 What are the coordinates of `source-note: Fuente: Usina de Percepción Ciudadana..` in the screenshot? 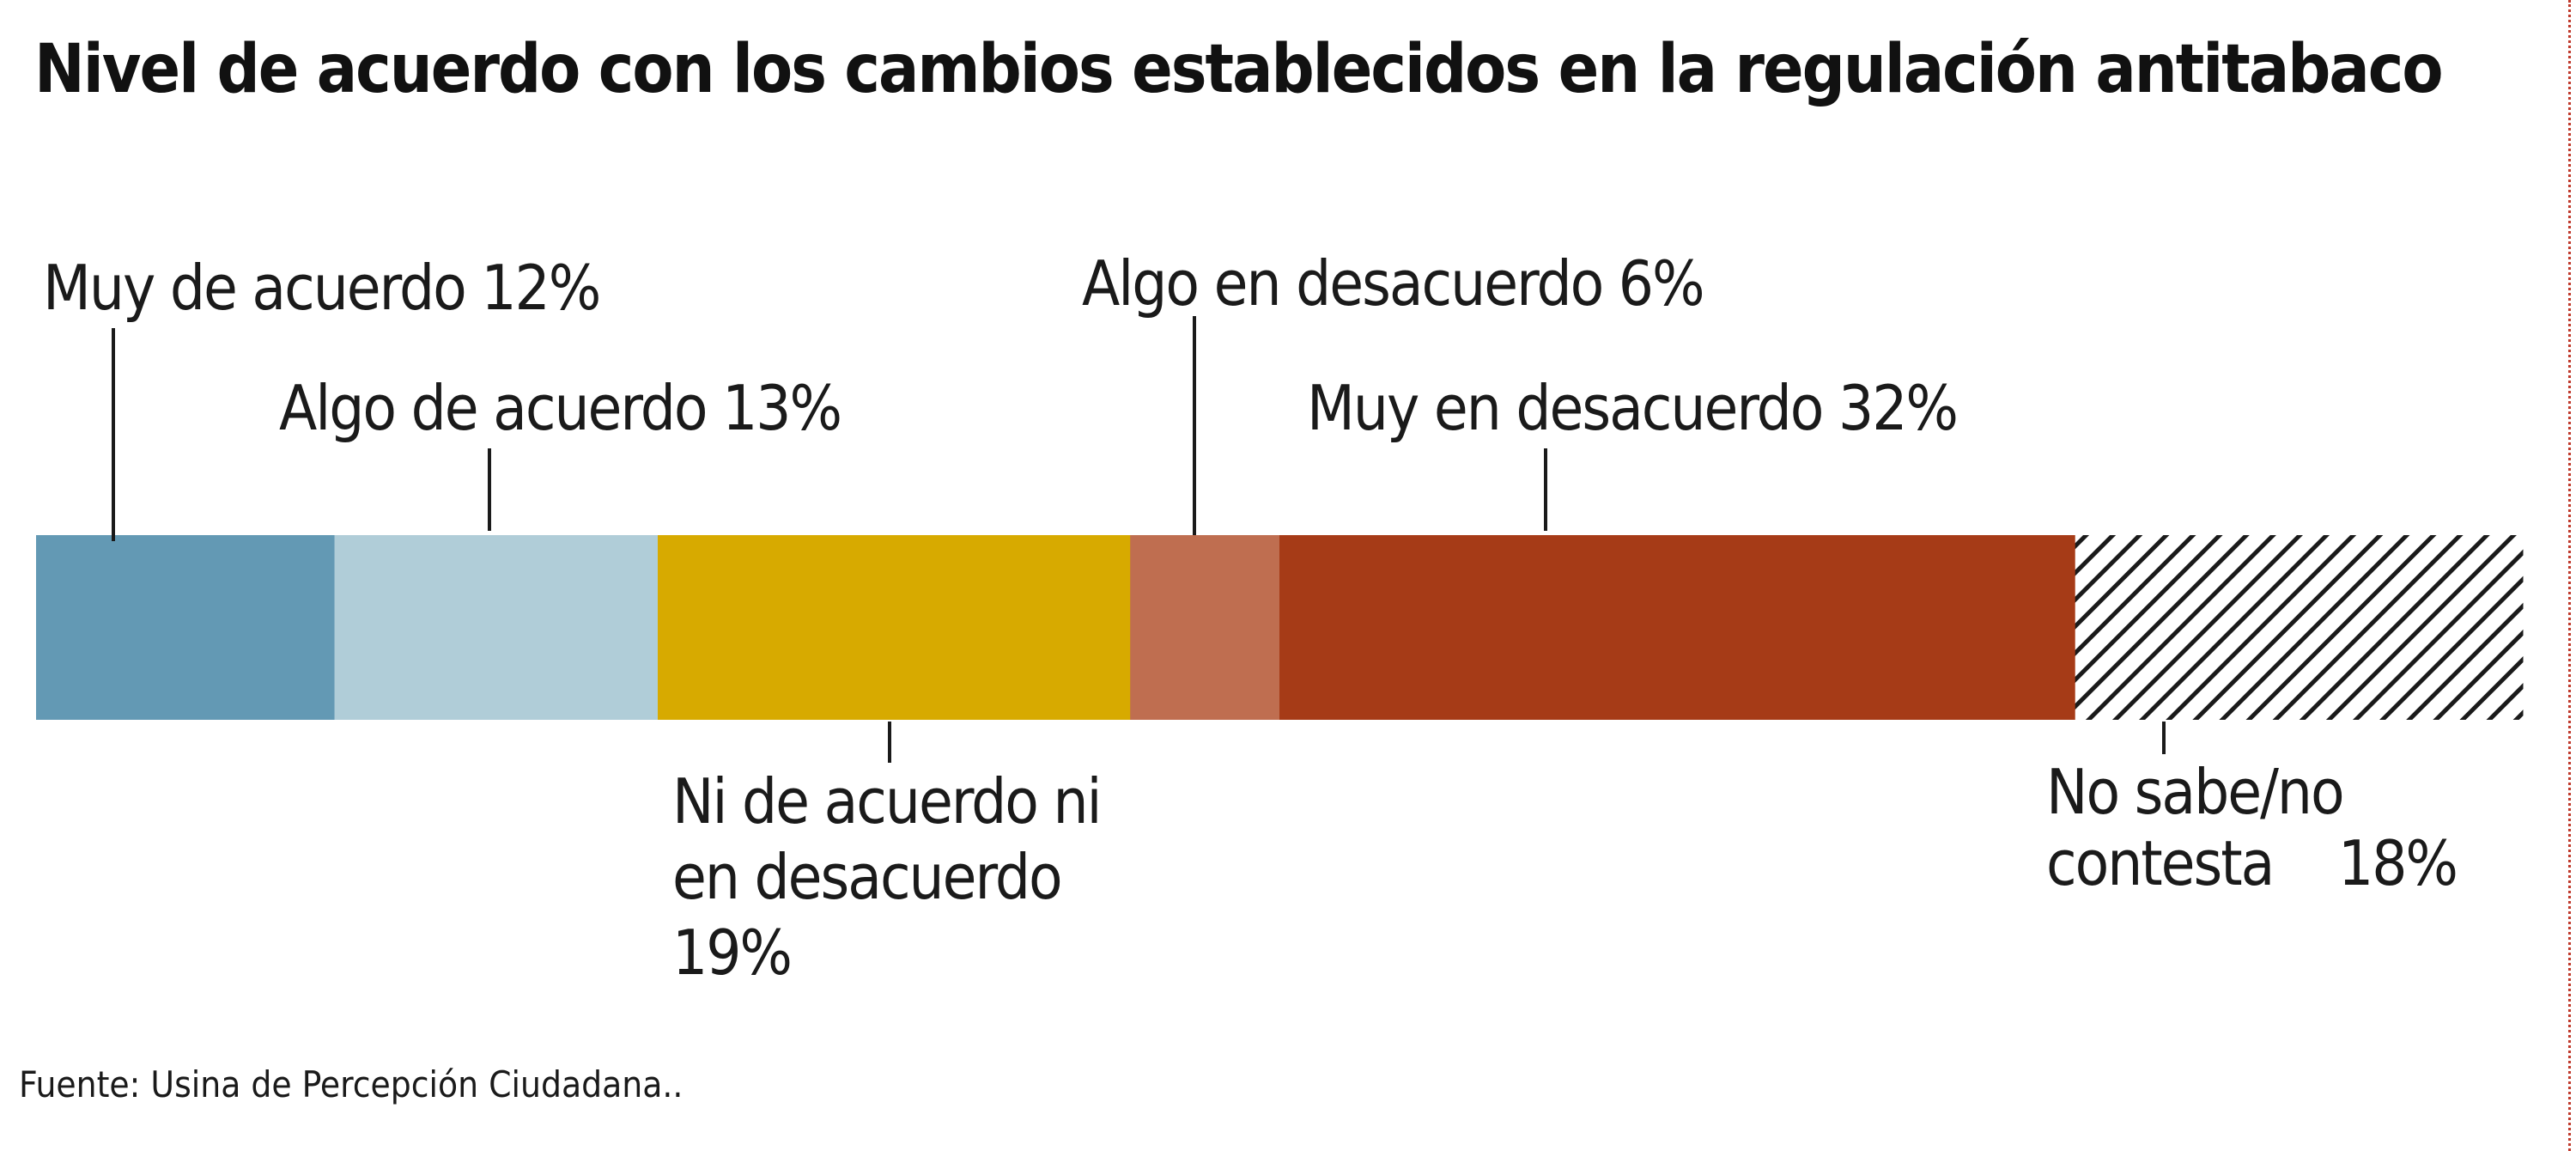 It's located at (351, 1084).